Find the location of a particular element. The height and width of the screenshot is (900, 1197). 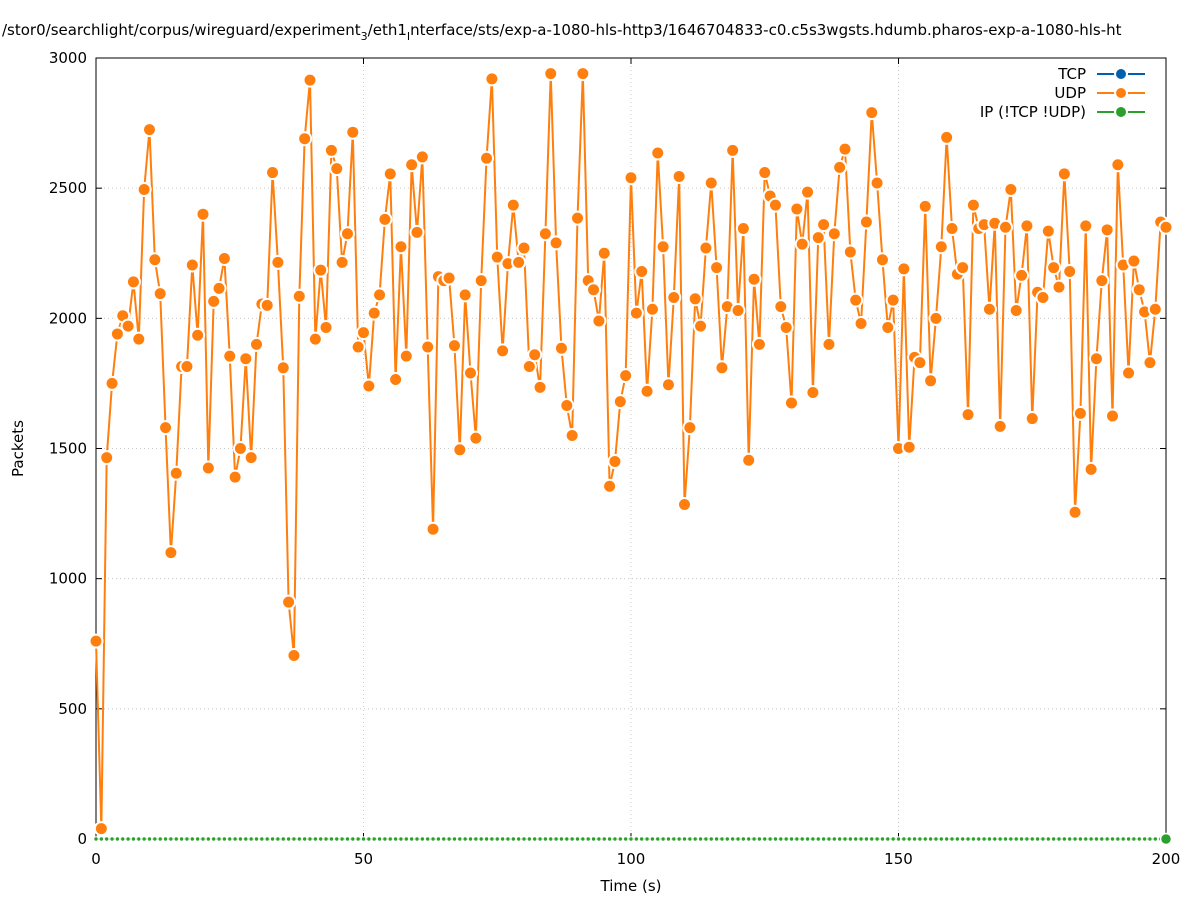

y-tick-label: 2500 is located at coordinates (68, 188).